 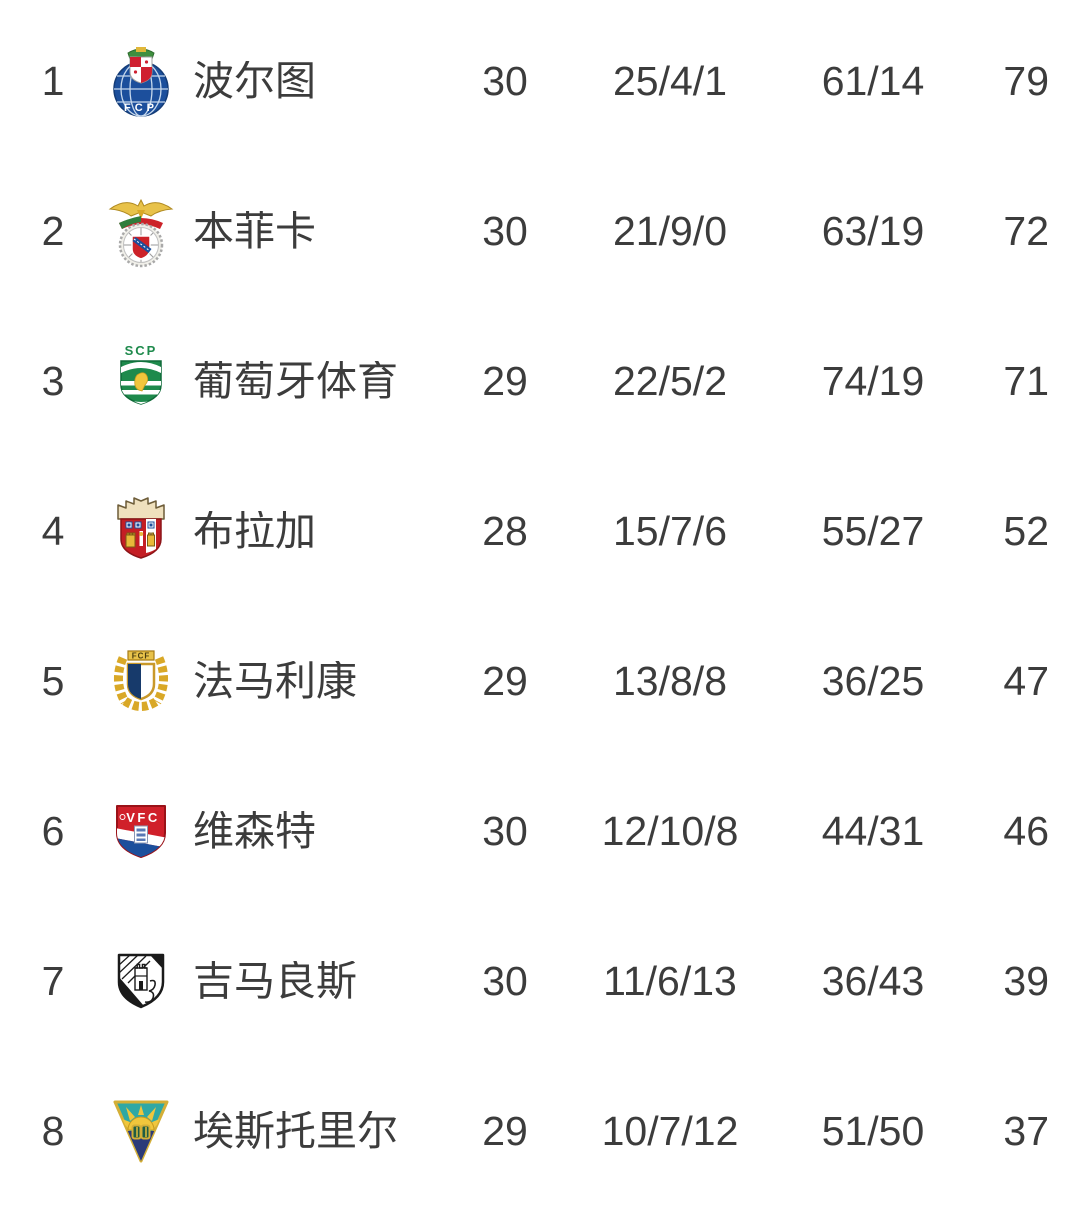 What do you see at coordinates (670, 1130) in the screenshot?
I see `win-draw-loss-cell: 10/7/12` at bounding box center [670, 1130].